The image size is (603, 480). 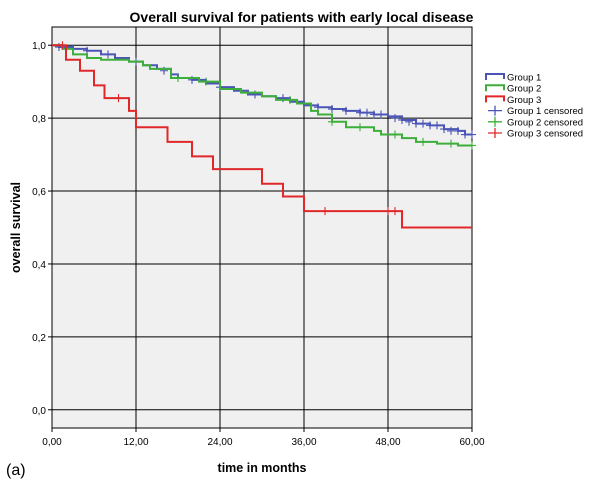 What do you see at coordinates (262, 468) in the screenshot?
I see `x-axis-title: time in months` at bounding box center [262, 468].